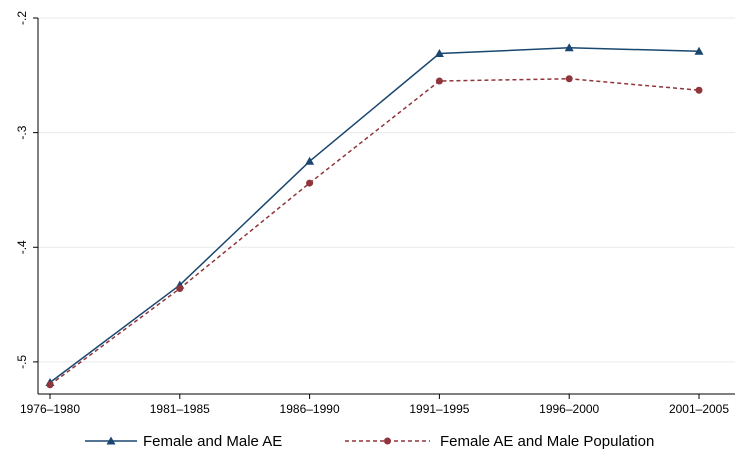 This screenshot has width=739, height=459. Describe the element at coordinates (22, 247) in the screenshot. I see `y-tick-label: -.4` at that location.